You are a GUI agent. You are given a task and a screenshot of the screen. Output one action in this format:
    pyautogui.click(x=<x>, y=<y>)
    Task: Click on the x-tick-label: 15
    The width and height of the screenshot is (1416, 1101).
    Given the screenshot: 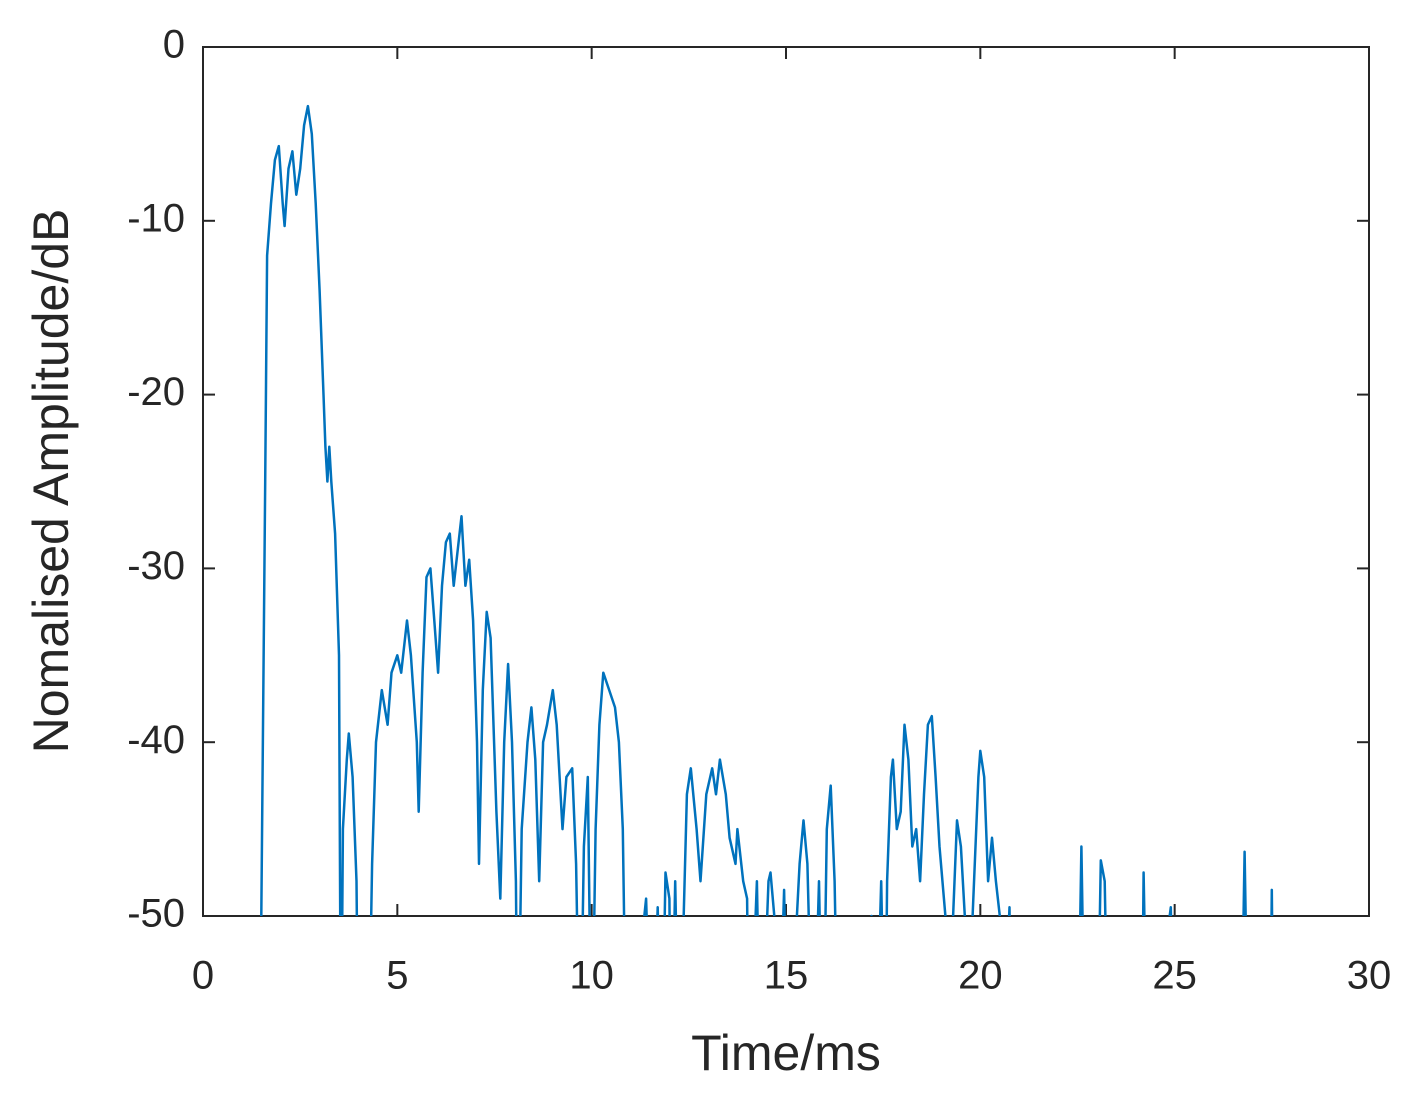 What is the action you would take?
    pyautogui.click(x=786, y=976)
    